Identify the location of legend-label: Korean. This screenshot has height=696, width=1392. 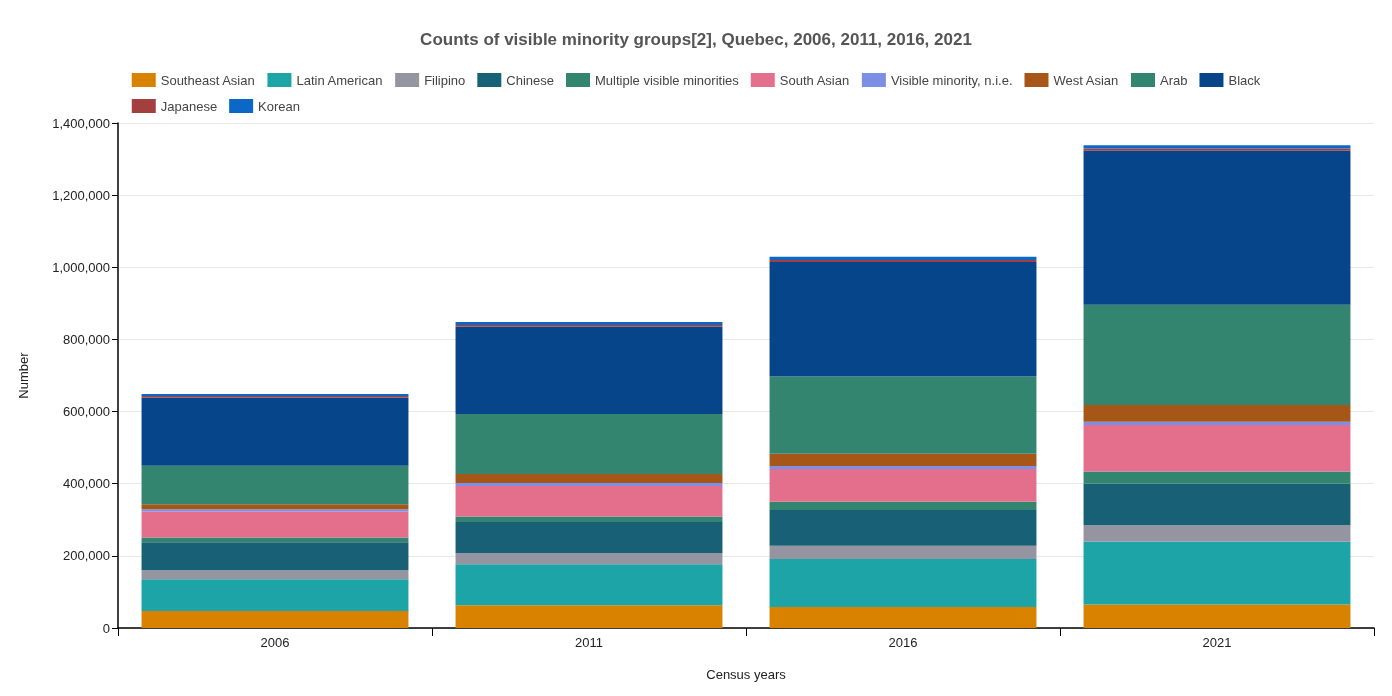
(279, 106).